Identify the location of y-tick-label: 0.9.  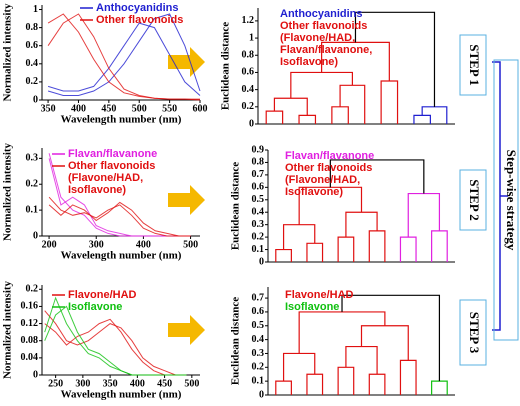
(258, 149).